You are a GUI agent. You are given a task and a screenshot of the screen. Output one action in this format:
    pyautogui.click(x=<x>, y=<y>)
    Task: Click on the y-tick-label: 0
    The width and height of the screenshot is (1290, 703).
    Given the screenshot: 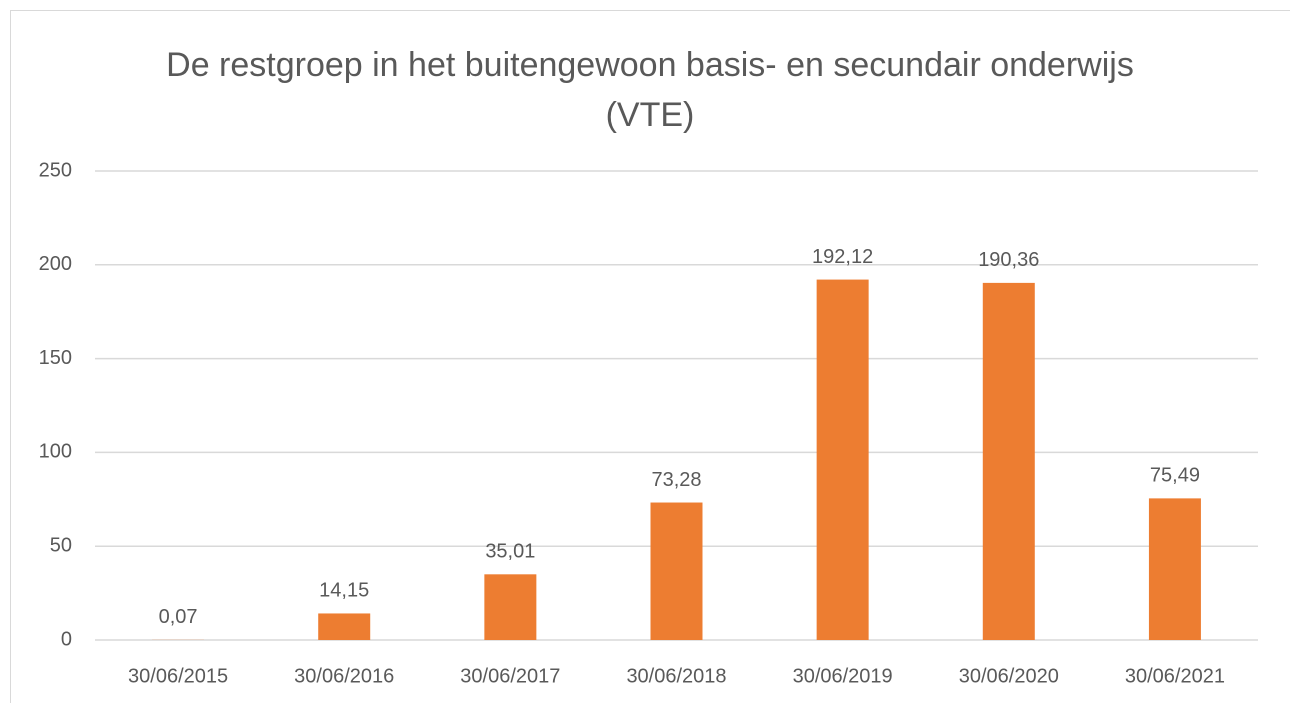 What is the action you would take?
    pyautogui.click(x=66, y=639)
    